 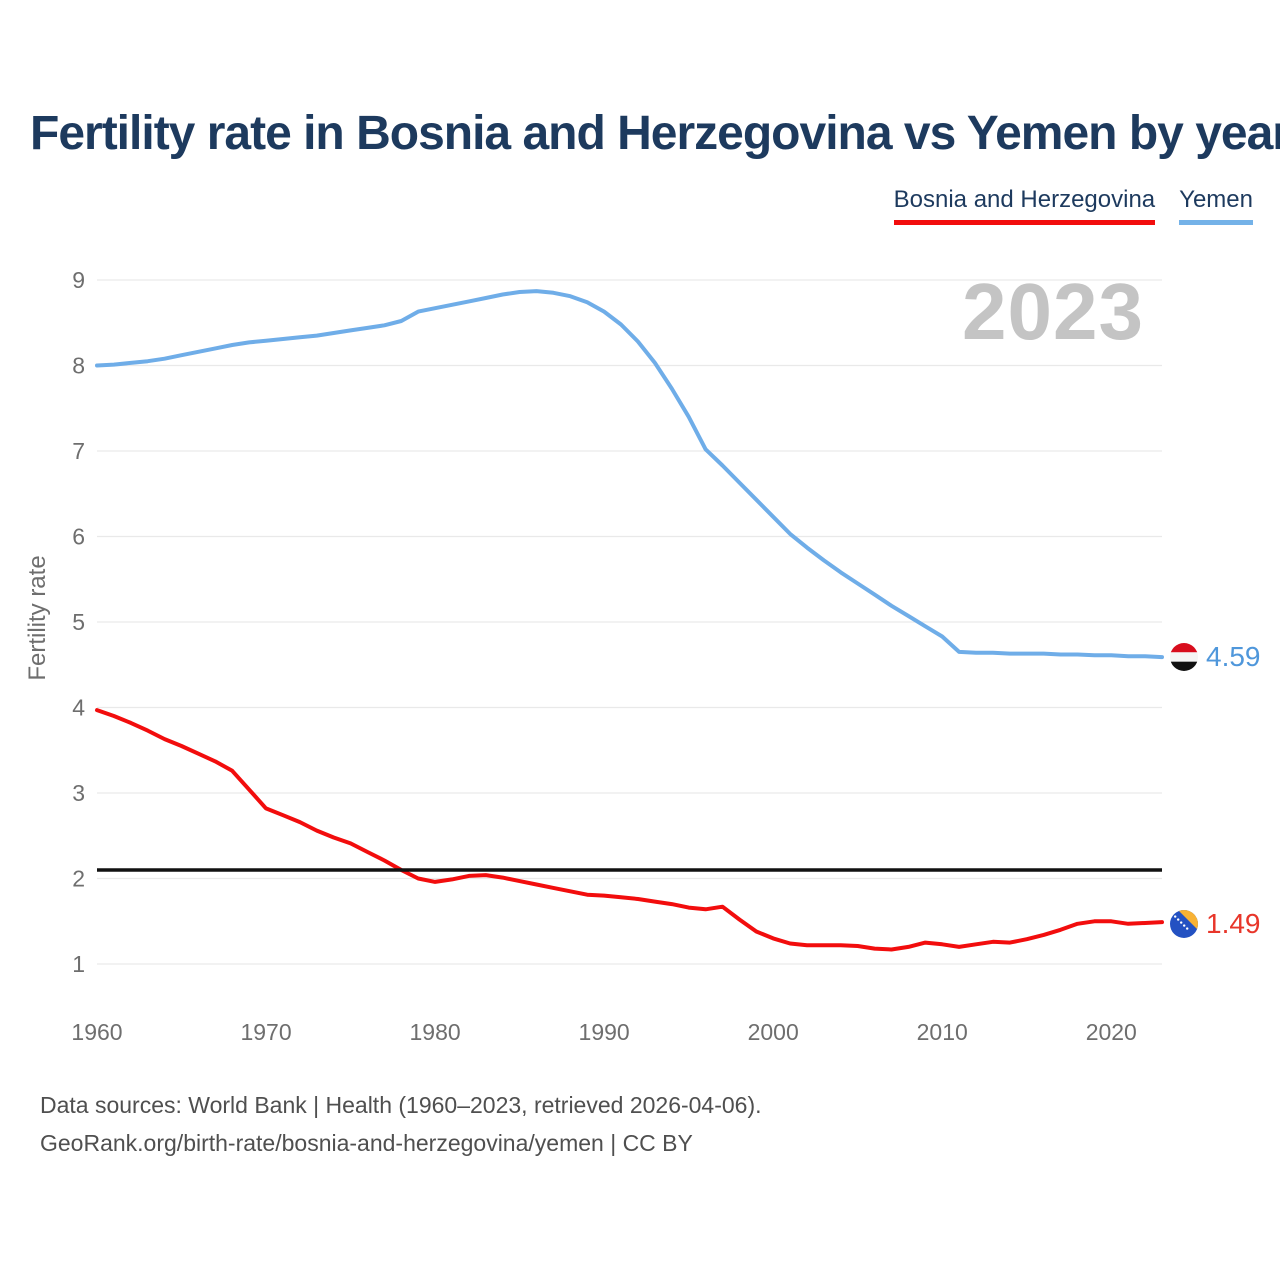 What do you see at coordinates (1216, 205) in the screenshot?
I see `legend-item-yemen: Yemen` at bounding box center [1216, 205].